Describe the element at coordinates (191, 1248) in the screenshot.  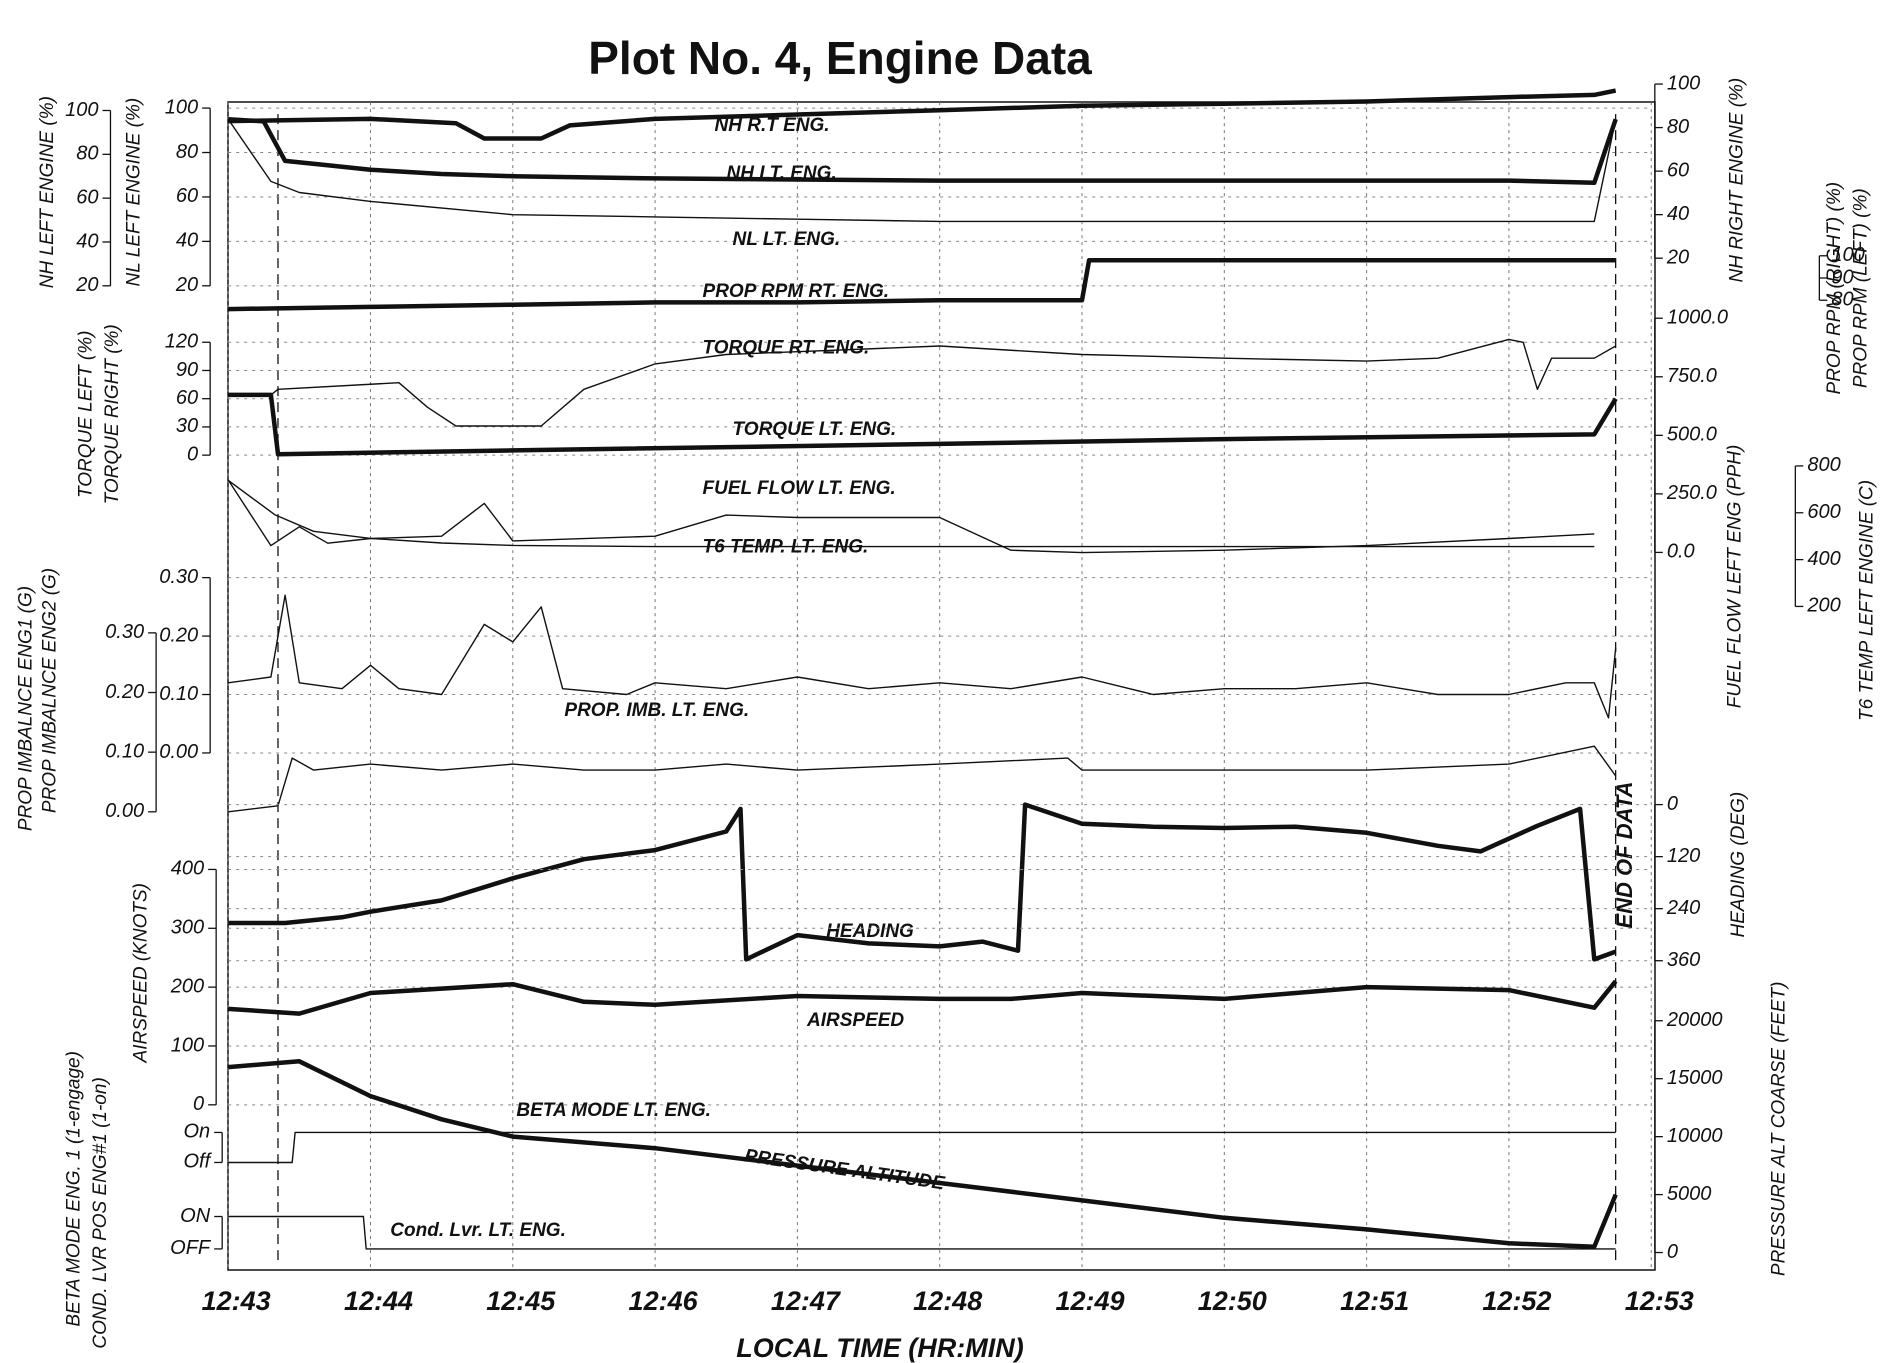
I see `y-tick-label: OFF` at that location.